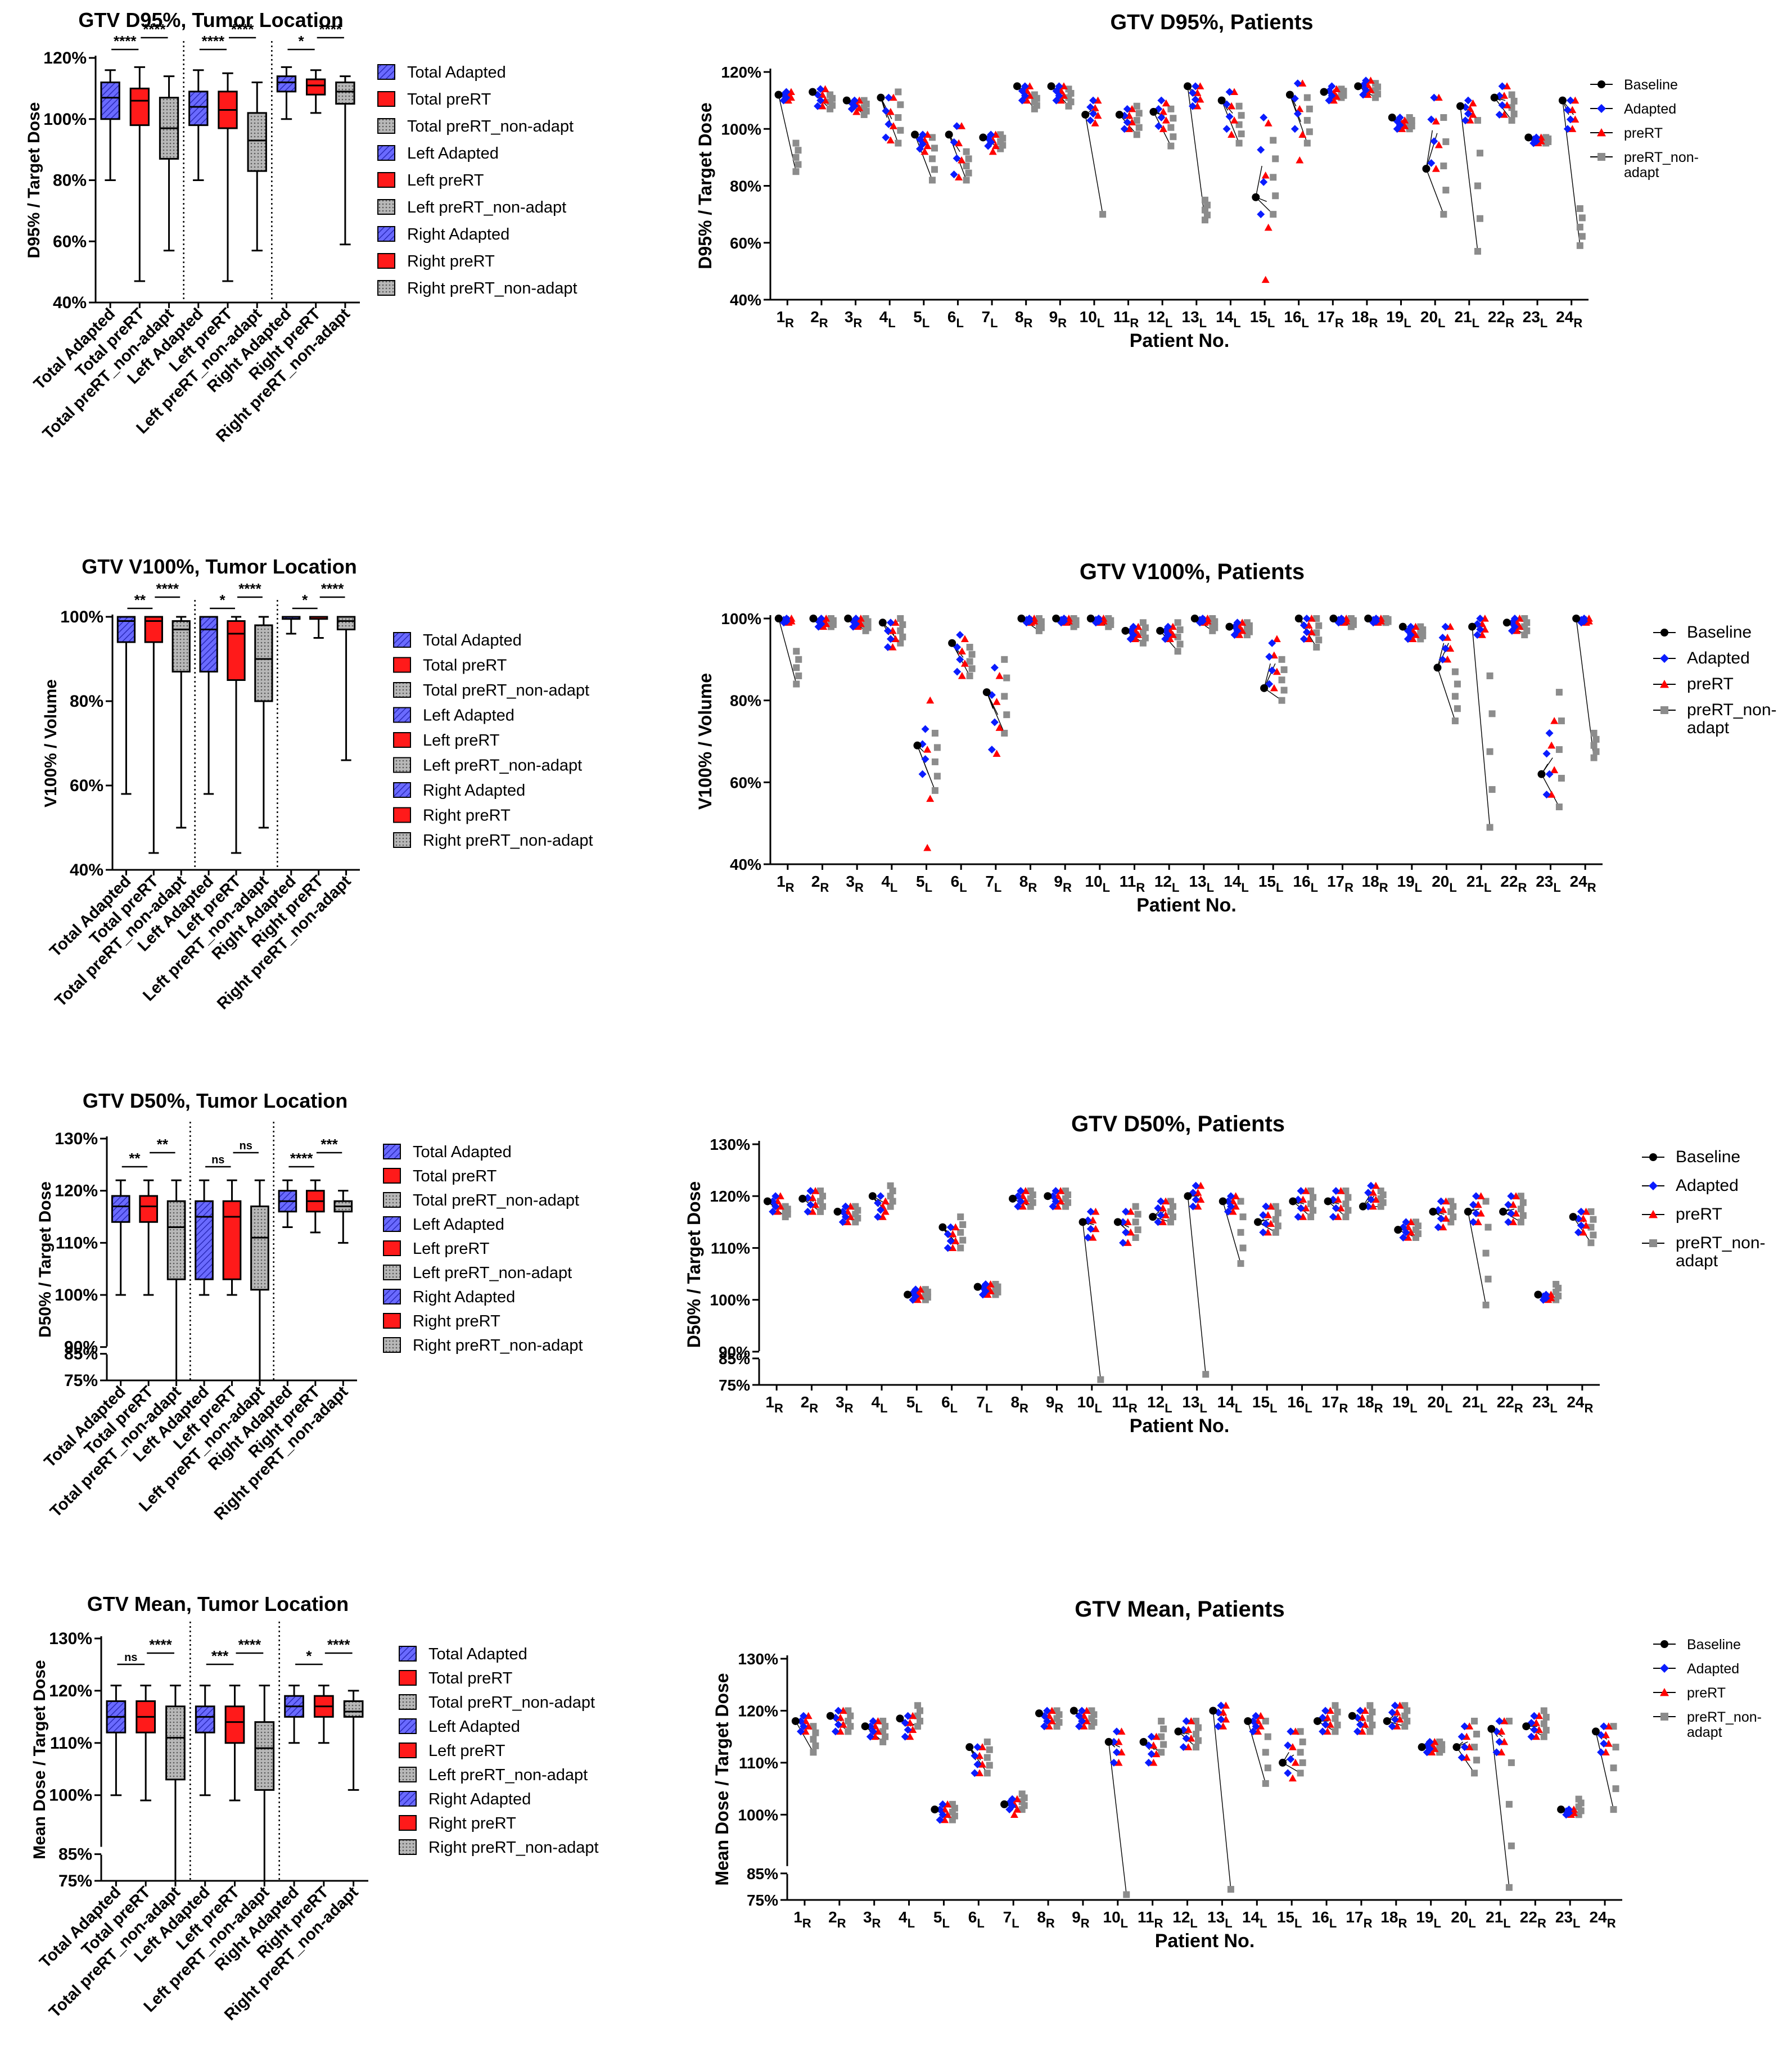 Image resolution: width=1787 pixels, height=2072 pixels. Describe the element at coordinates (1163, 881) in the screenshot. I see `patient-number: 12` at that location.